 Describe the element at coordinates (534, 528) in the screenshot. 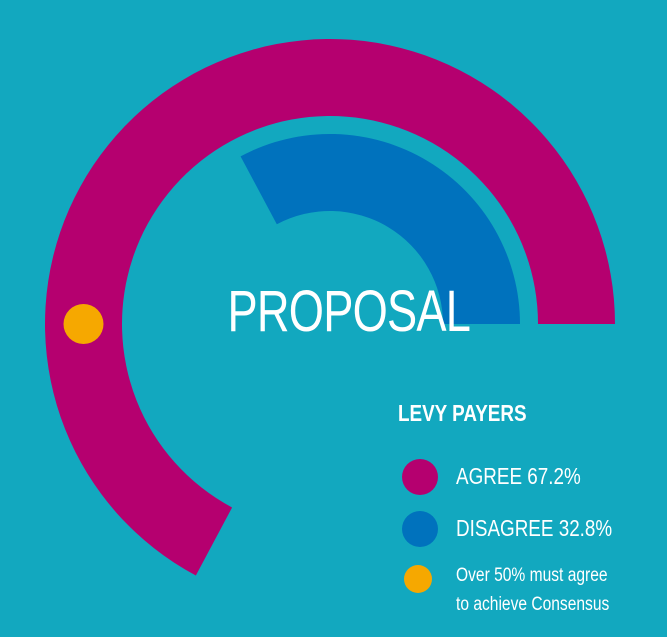

I see `legend-label-disagree: DISAGREE 32.8%` at that location.